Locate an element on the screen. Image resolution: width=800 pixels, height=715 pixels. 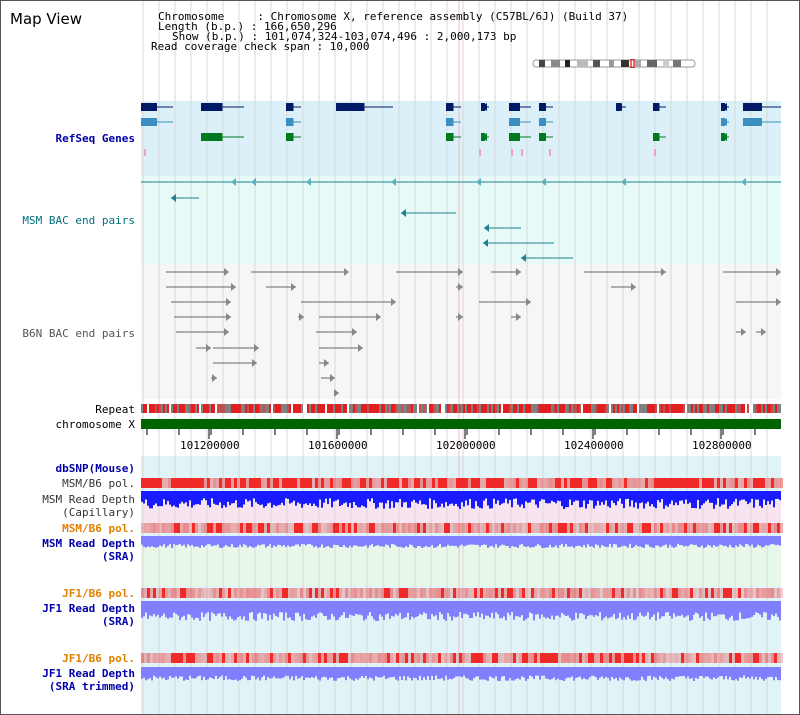
track-label-dbsnp: dbSNP(Mouse) is located at coordinates (95, 468).